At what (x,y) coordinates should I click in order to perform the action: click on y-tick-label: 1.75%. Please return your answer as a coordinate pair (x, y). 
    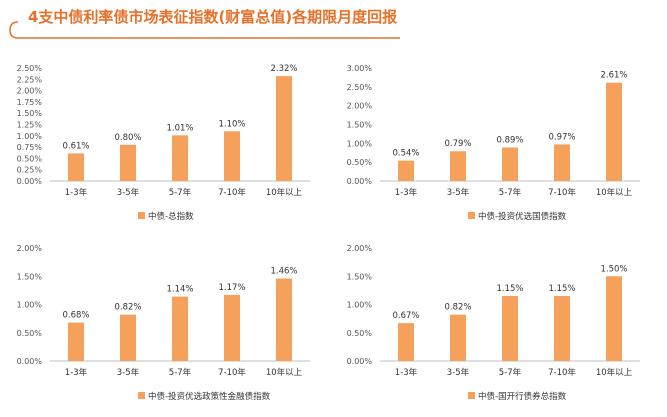
    Looking at the image, I should click on (30, 102).